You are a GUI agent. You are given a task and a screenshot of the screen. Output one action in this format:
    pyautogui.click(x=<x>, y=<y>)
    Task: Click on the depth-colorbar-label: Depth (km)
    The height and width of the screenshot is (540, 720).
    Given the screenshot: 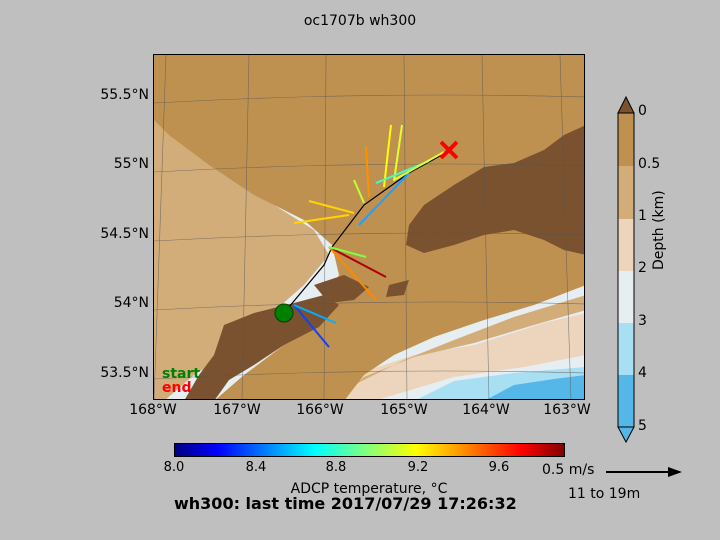 What is the action you would take?
    pyautogui.click(x=659, y=230)
    